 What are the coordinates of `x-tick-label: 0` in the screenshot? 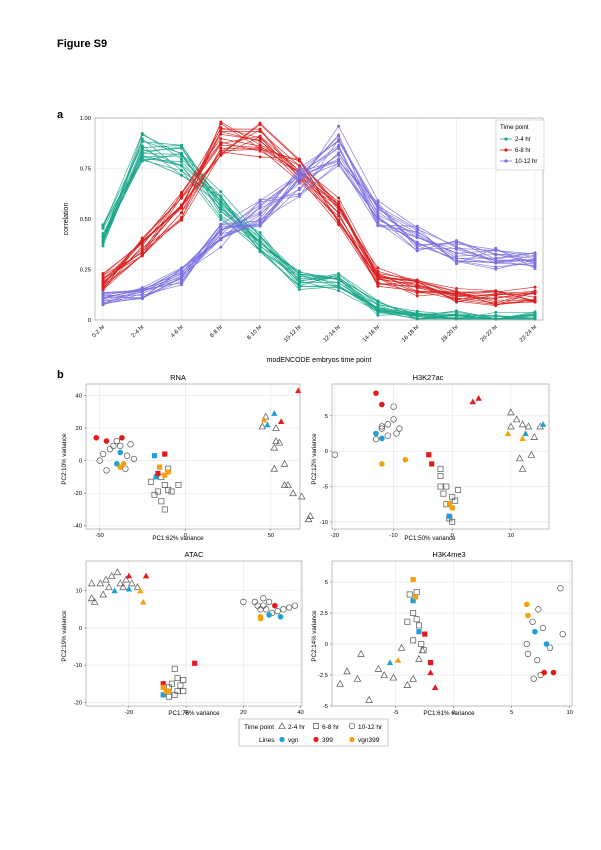 It's located at (452, 536).